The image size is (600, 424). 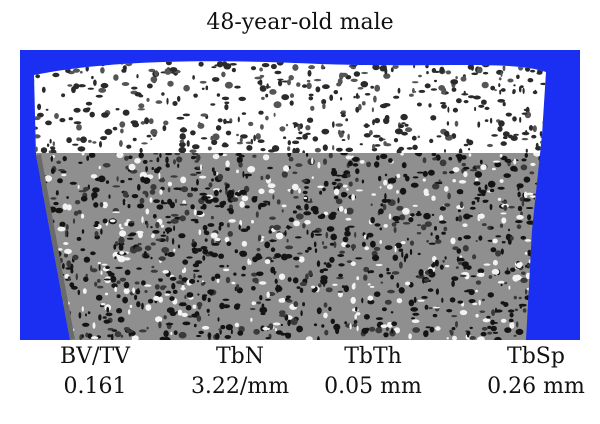 I want to click on metric-name: TbTh, so click(x=373, y=356).